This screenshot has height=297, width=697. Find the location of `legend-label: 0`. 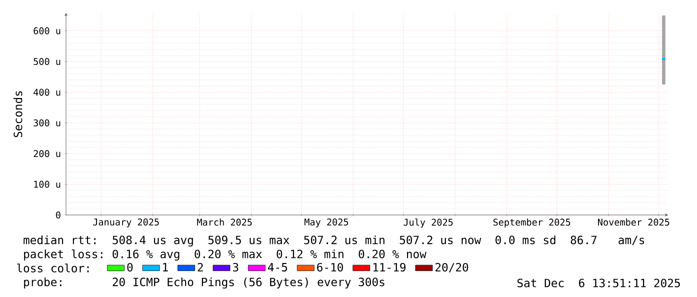

legend-label: 0 is located at coordinates (130, 267).